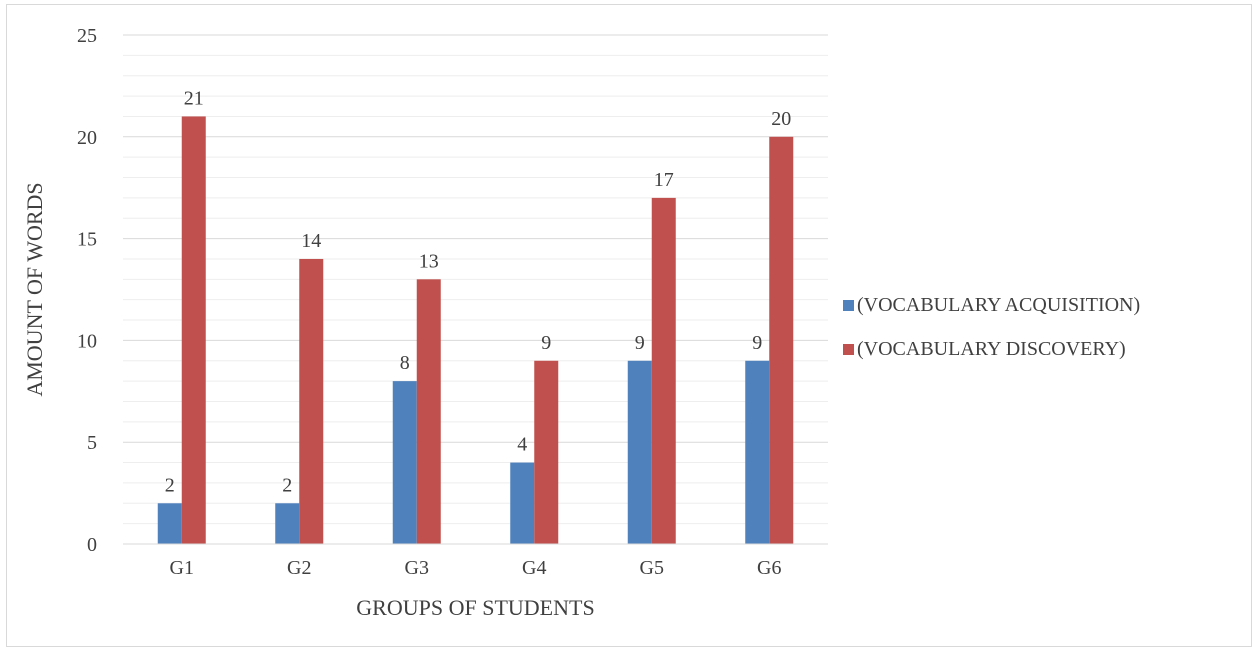 Image resolution: width=1258 pixels, height=651 pixels. Describe the element at coordinates (405, 363) in the screenshot. I see `data-label-g3-series-1: 8` at that location.